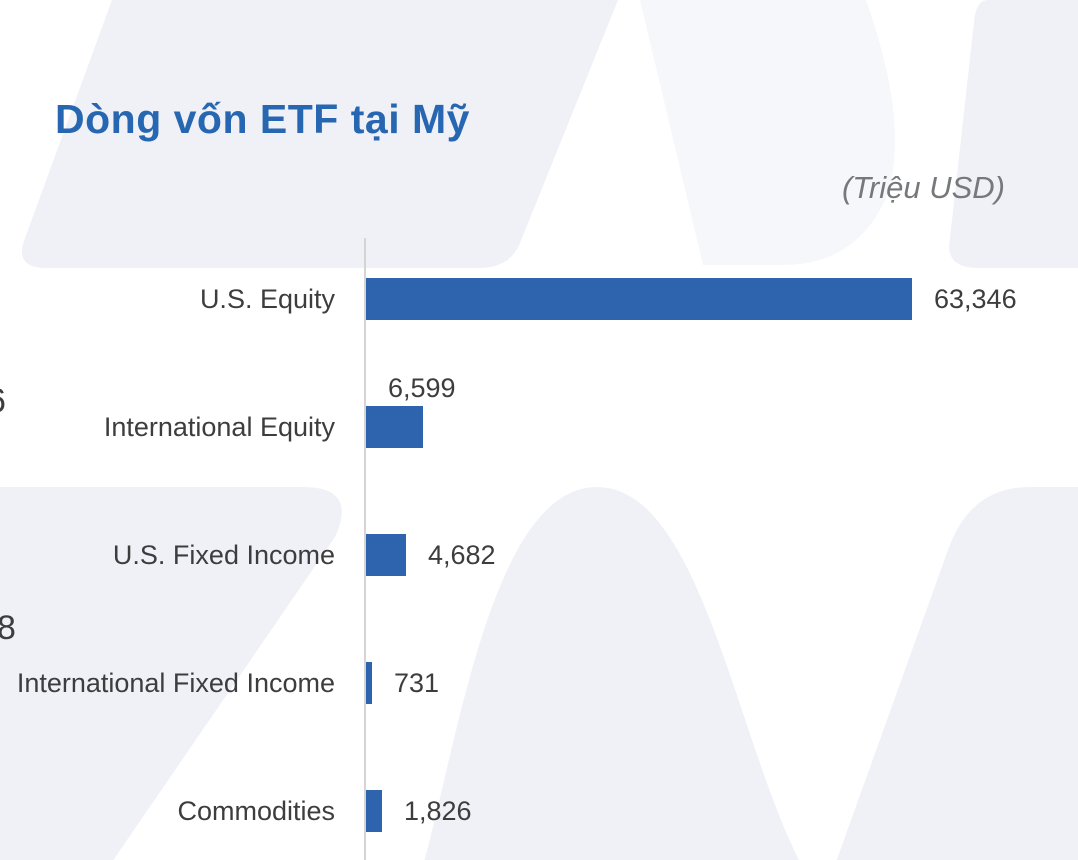  What do you see at coordinates (975, 299) in the screenshot?
I see `value-label: 63,346` at bounding box center [975, 299].